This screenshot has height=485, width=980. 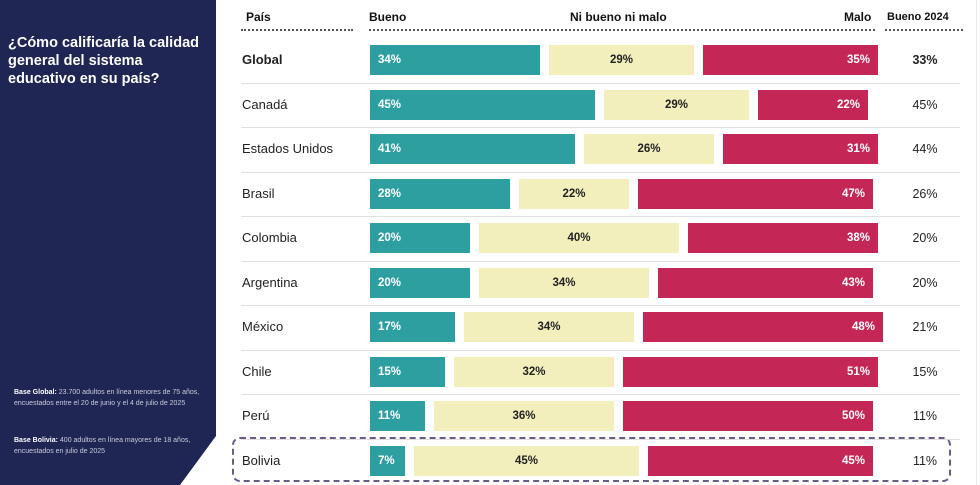 What do you see at coordinates (765, 283) in the screenshot?
I see `bar-bad-argentina: 43%` at bounding box center [765, 283].